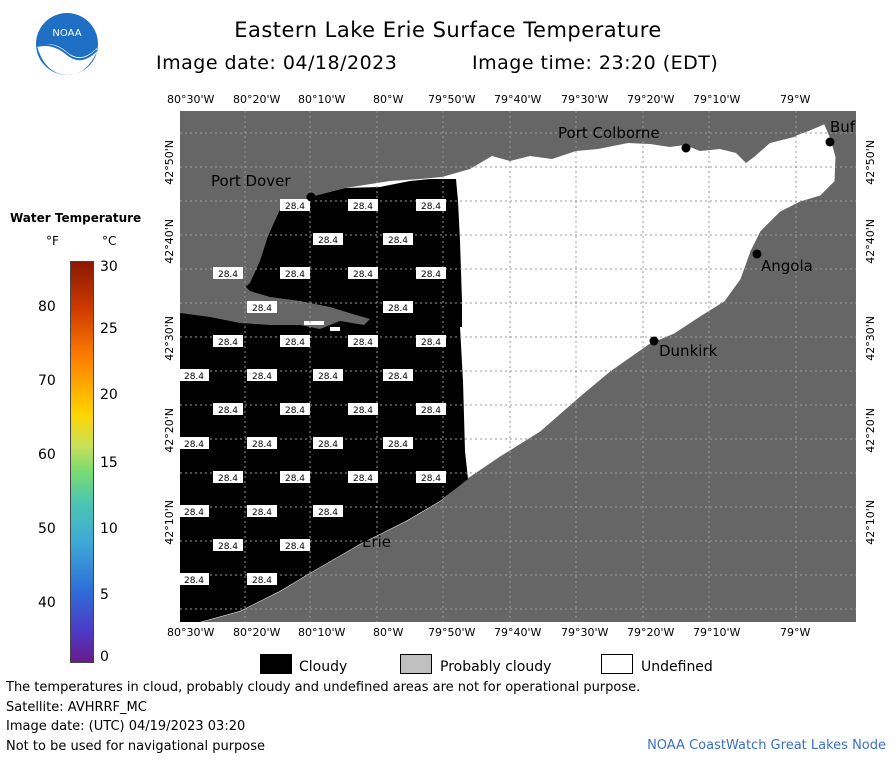 This screenshot has height=763, width=896. What do you see at coordinates (109, 329) in the screenshot?
I see `c-label: 25` at bounding box center [109, 329].